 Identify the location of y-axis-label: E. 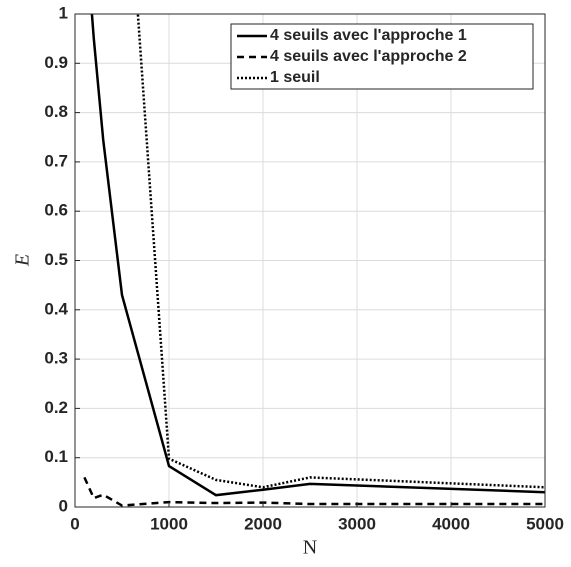
(23, 260).